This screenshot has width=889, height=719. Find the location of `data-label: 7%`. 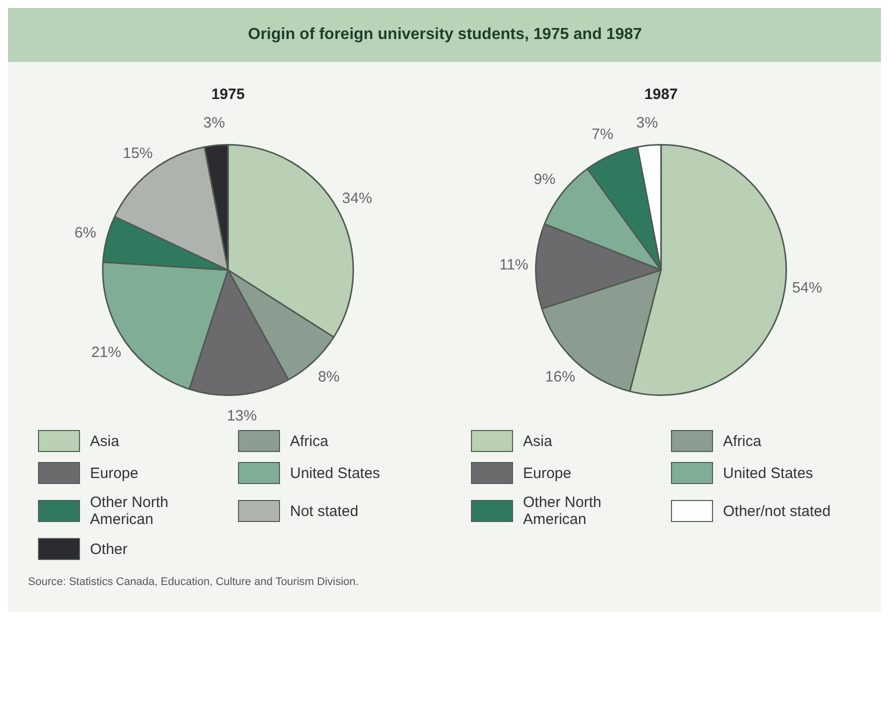

data-label: 7% is located at coordinates (603, 134).